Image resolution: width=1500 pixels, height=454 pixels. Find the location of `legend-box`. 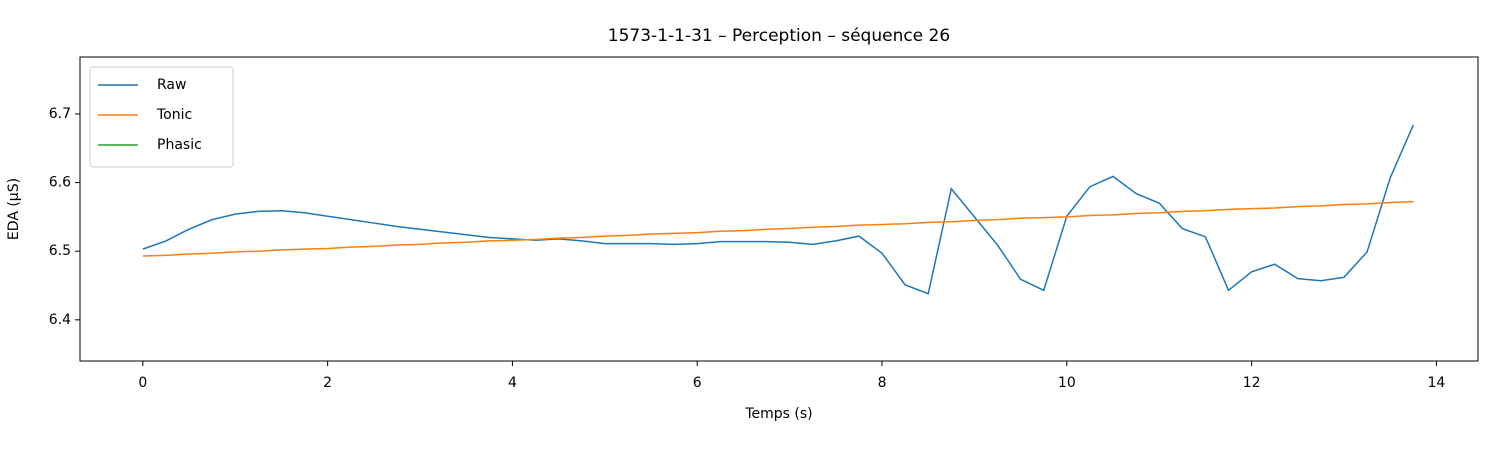

legend-box is located at coordinates (161, 117).